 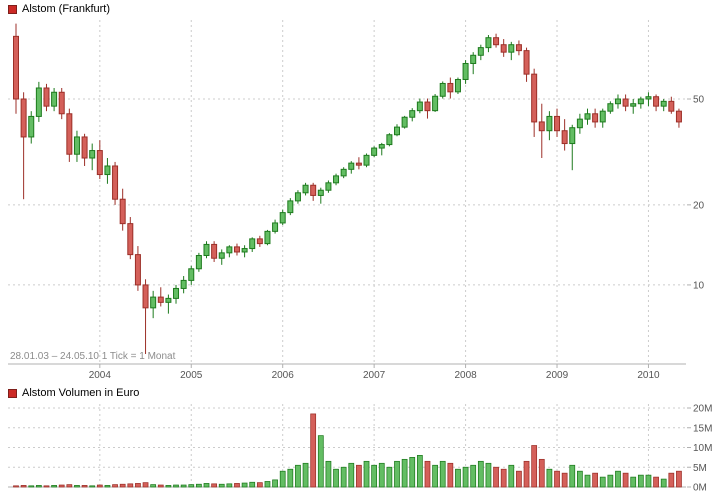 I want to click on volume-tick-label: 0M, so click(x=700, y=488).